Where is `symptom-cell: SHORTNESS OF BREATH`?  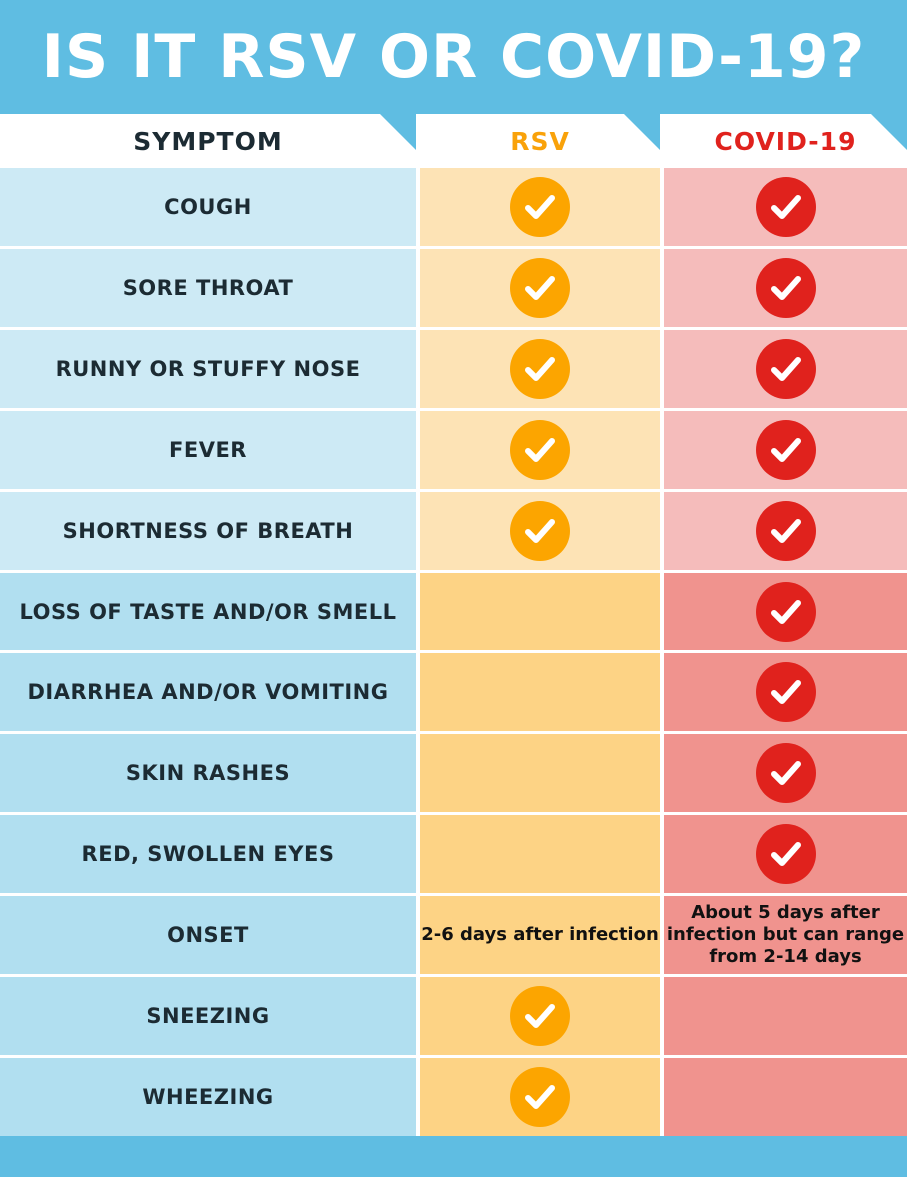
symptom-cell: SHORTNESS OF BREATH is located at coordinates (208, 530).